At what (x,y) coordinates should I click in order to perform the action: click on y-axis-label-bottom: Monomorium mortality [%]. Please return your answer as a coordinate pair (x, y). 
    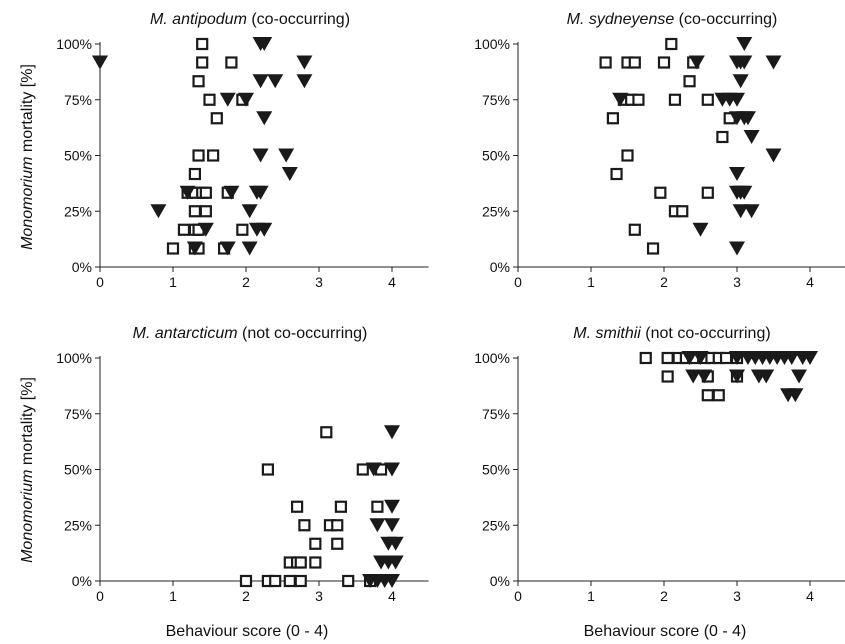
    Looking at the image, I should click on (27, 470).